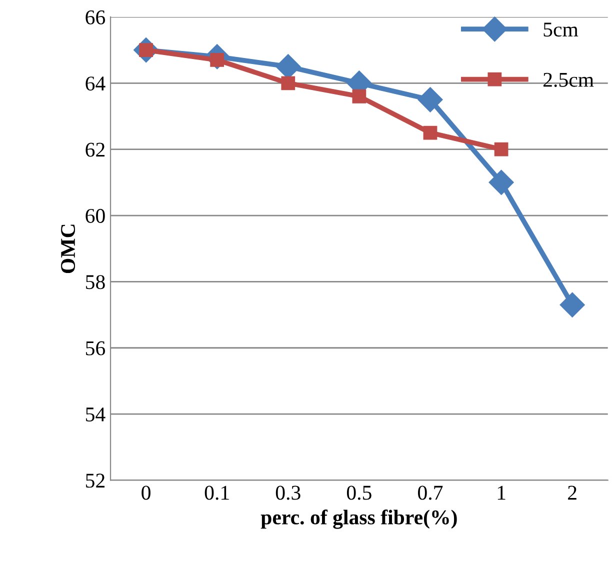  Describe the element at coordinates (502, 493) in the screenshot. I see `x-tick-label: 1` at that location.